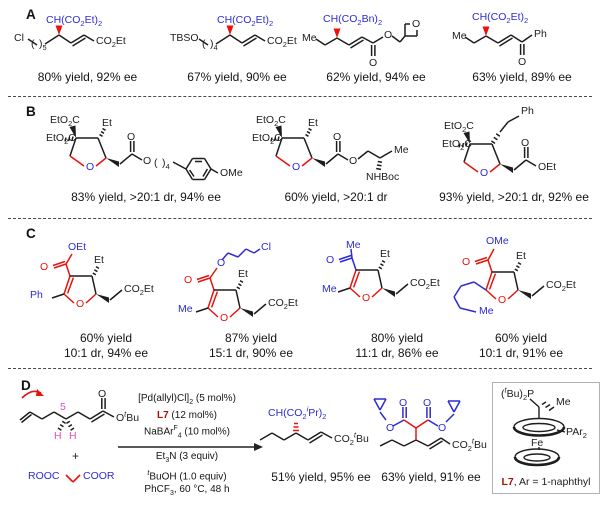 This screenshot has width=600, height=505. What do you see at coordinates (31, 14) in the screenshot?
I see `panel-label-a: A` at bounding box center [31, 14].